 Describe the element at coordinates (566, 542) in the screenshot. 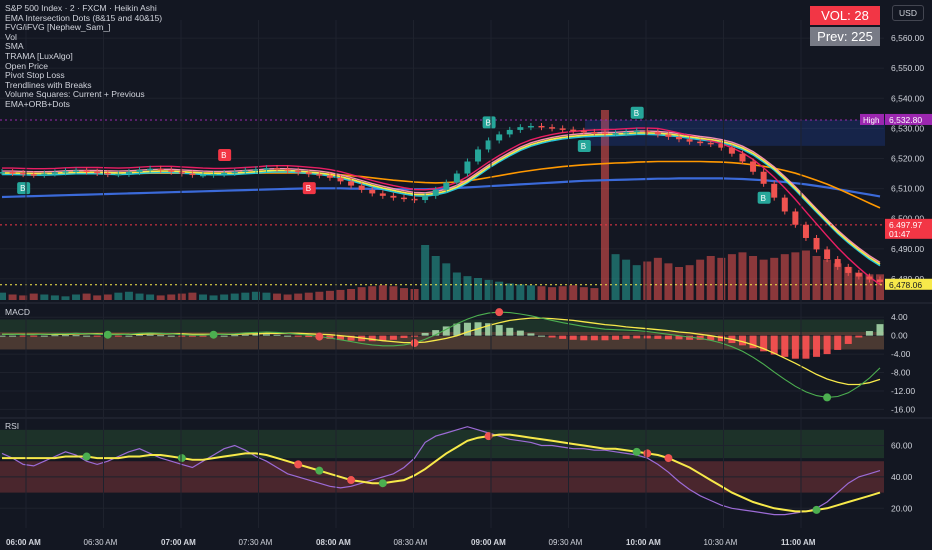

I see `x-tick-label: 09:30 AM` at that location.